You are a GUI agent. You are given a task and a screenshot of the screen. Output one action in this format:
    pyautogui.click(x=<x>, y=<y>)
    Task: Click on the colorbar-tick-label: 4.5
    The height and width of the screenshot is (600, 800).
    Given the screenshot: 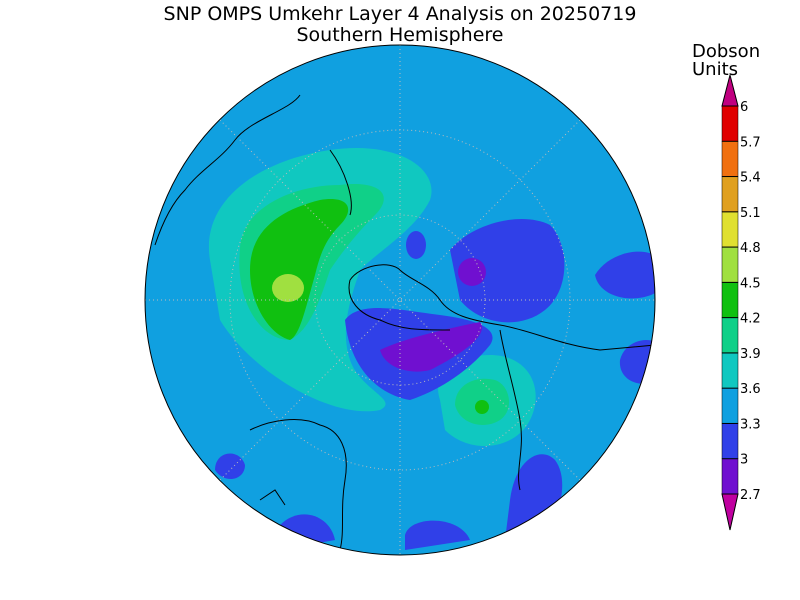 What is the action you would take?
    pyautogui.click(x=750, y=283)
    